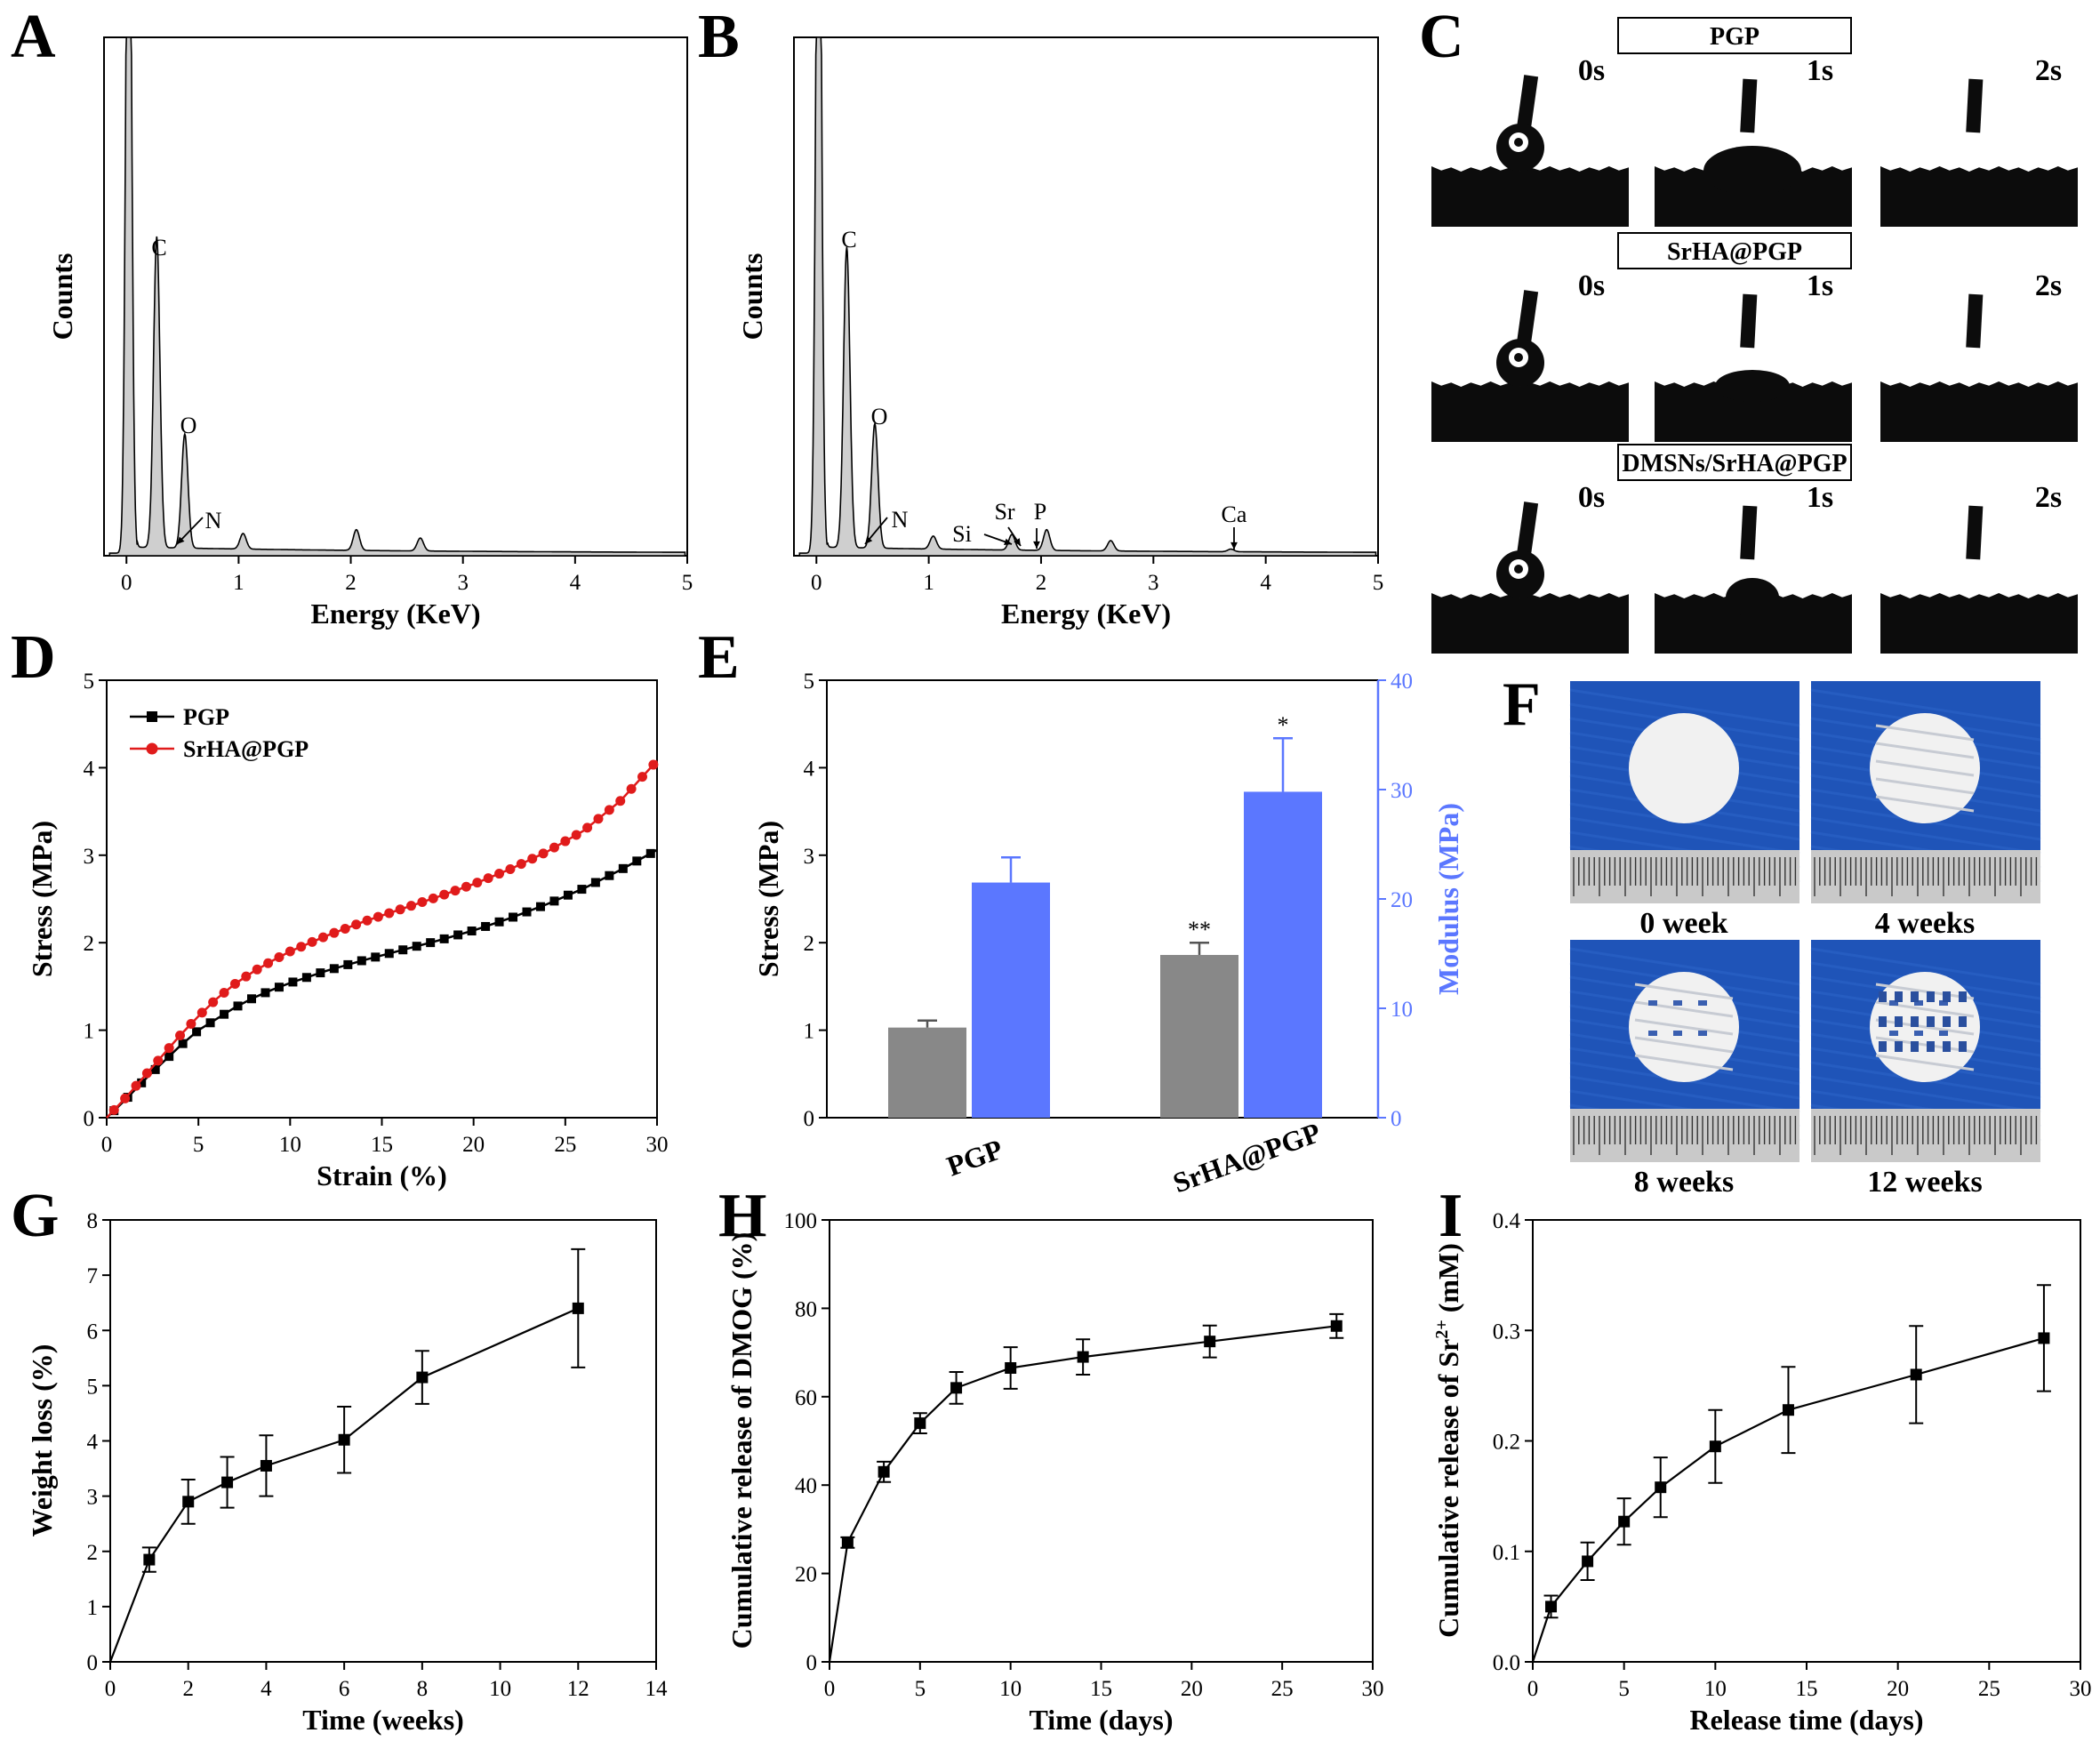 This screenshot has width=2100, height=1757. Describe the element at coordinates (1402, 682) in the screenshot. I see `y2-tick-label: 40` at that location.